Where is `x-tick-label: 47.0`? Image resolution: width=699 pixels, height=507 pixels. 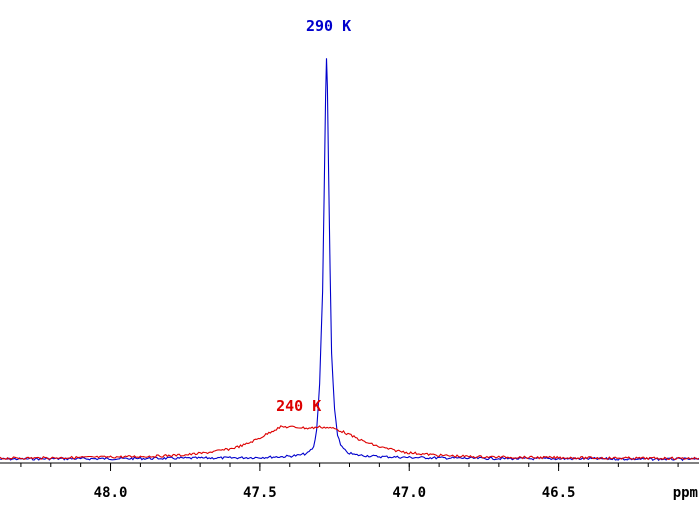
x-tick-label: 47.0 is located at coordinates (409, 493).